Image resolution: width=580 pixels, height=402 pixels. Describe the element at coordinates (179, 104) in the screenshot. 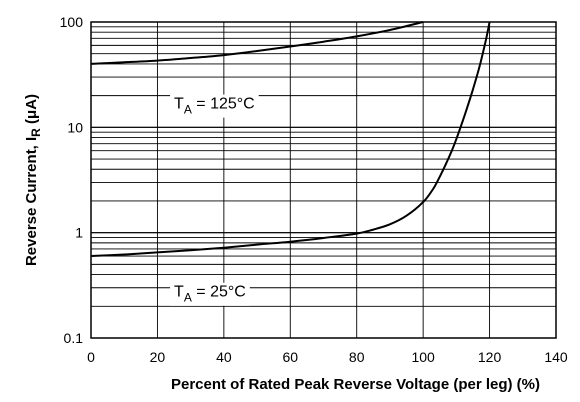

I see `series-label-125c-main: T` at that location.